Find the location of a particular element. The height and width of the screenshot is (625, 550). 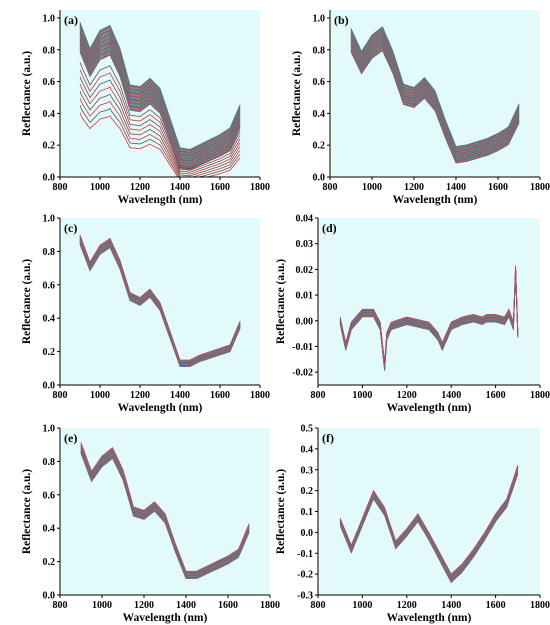

y-tick-label: 0.02 is located at coordinates (305, 270).